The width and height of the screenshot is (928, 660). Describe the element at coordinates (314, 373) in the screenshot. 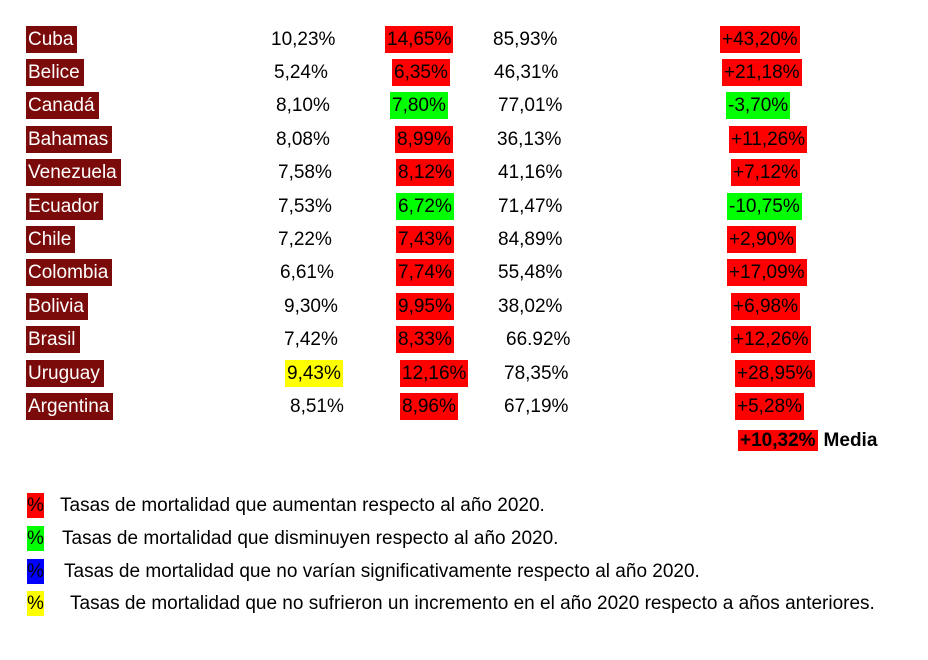

I see `rate-value: 9,43%` at that location.